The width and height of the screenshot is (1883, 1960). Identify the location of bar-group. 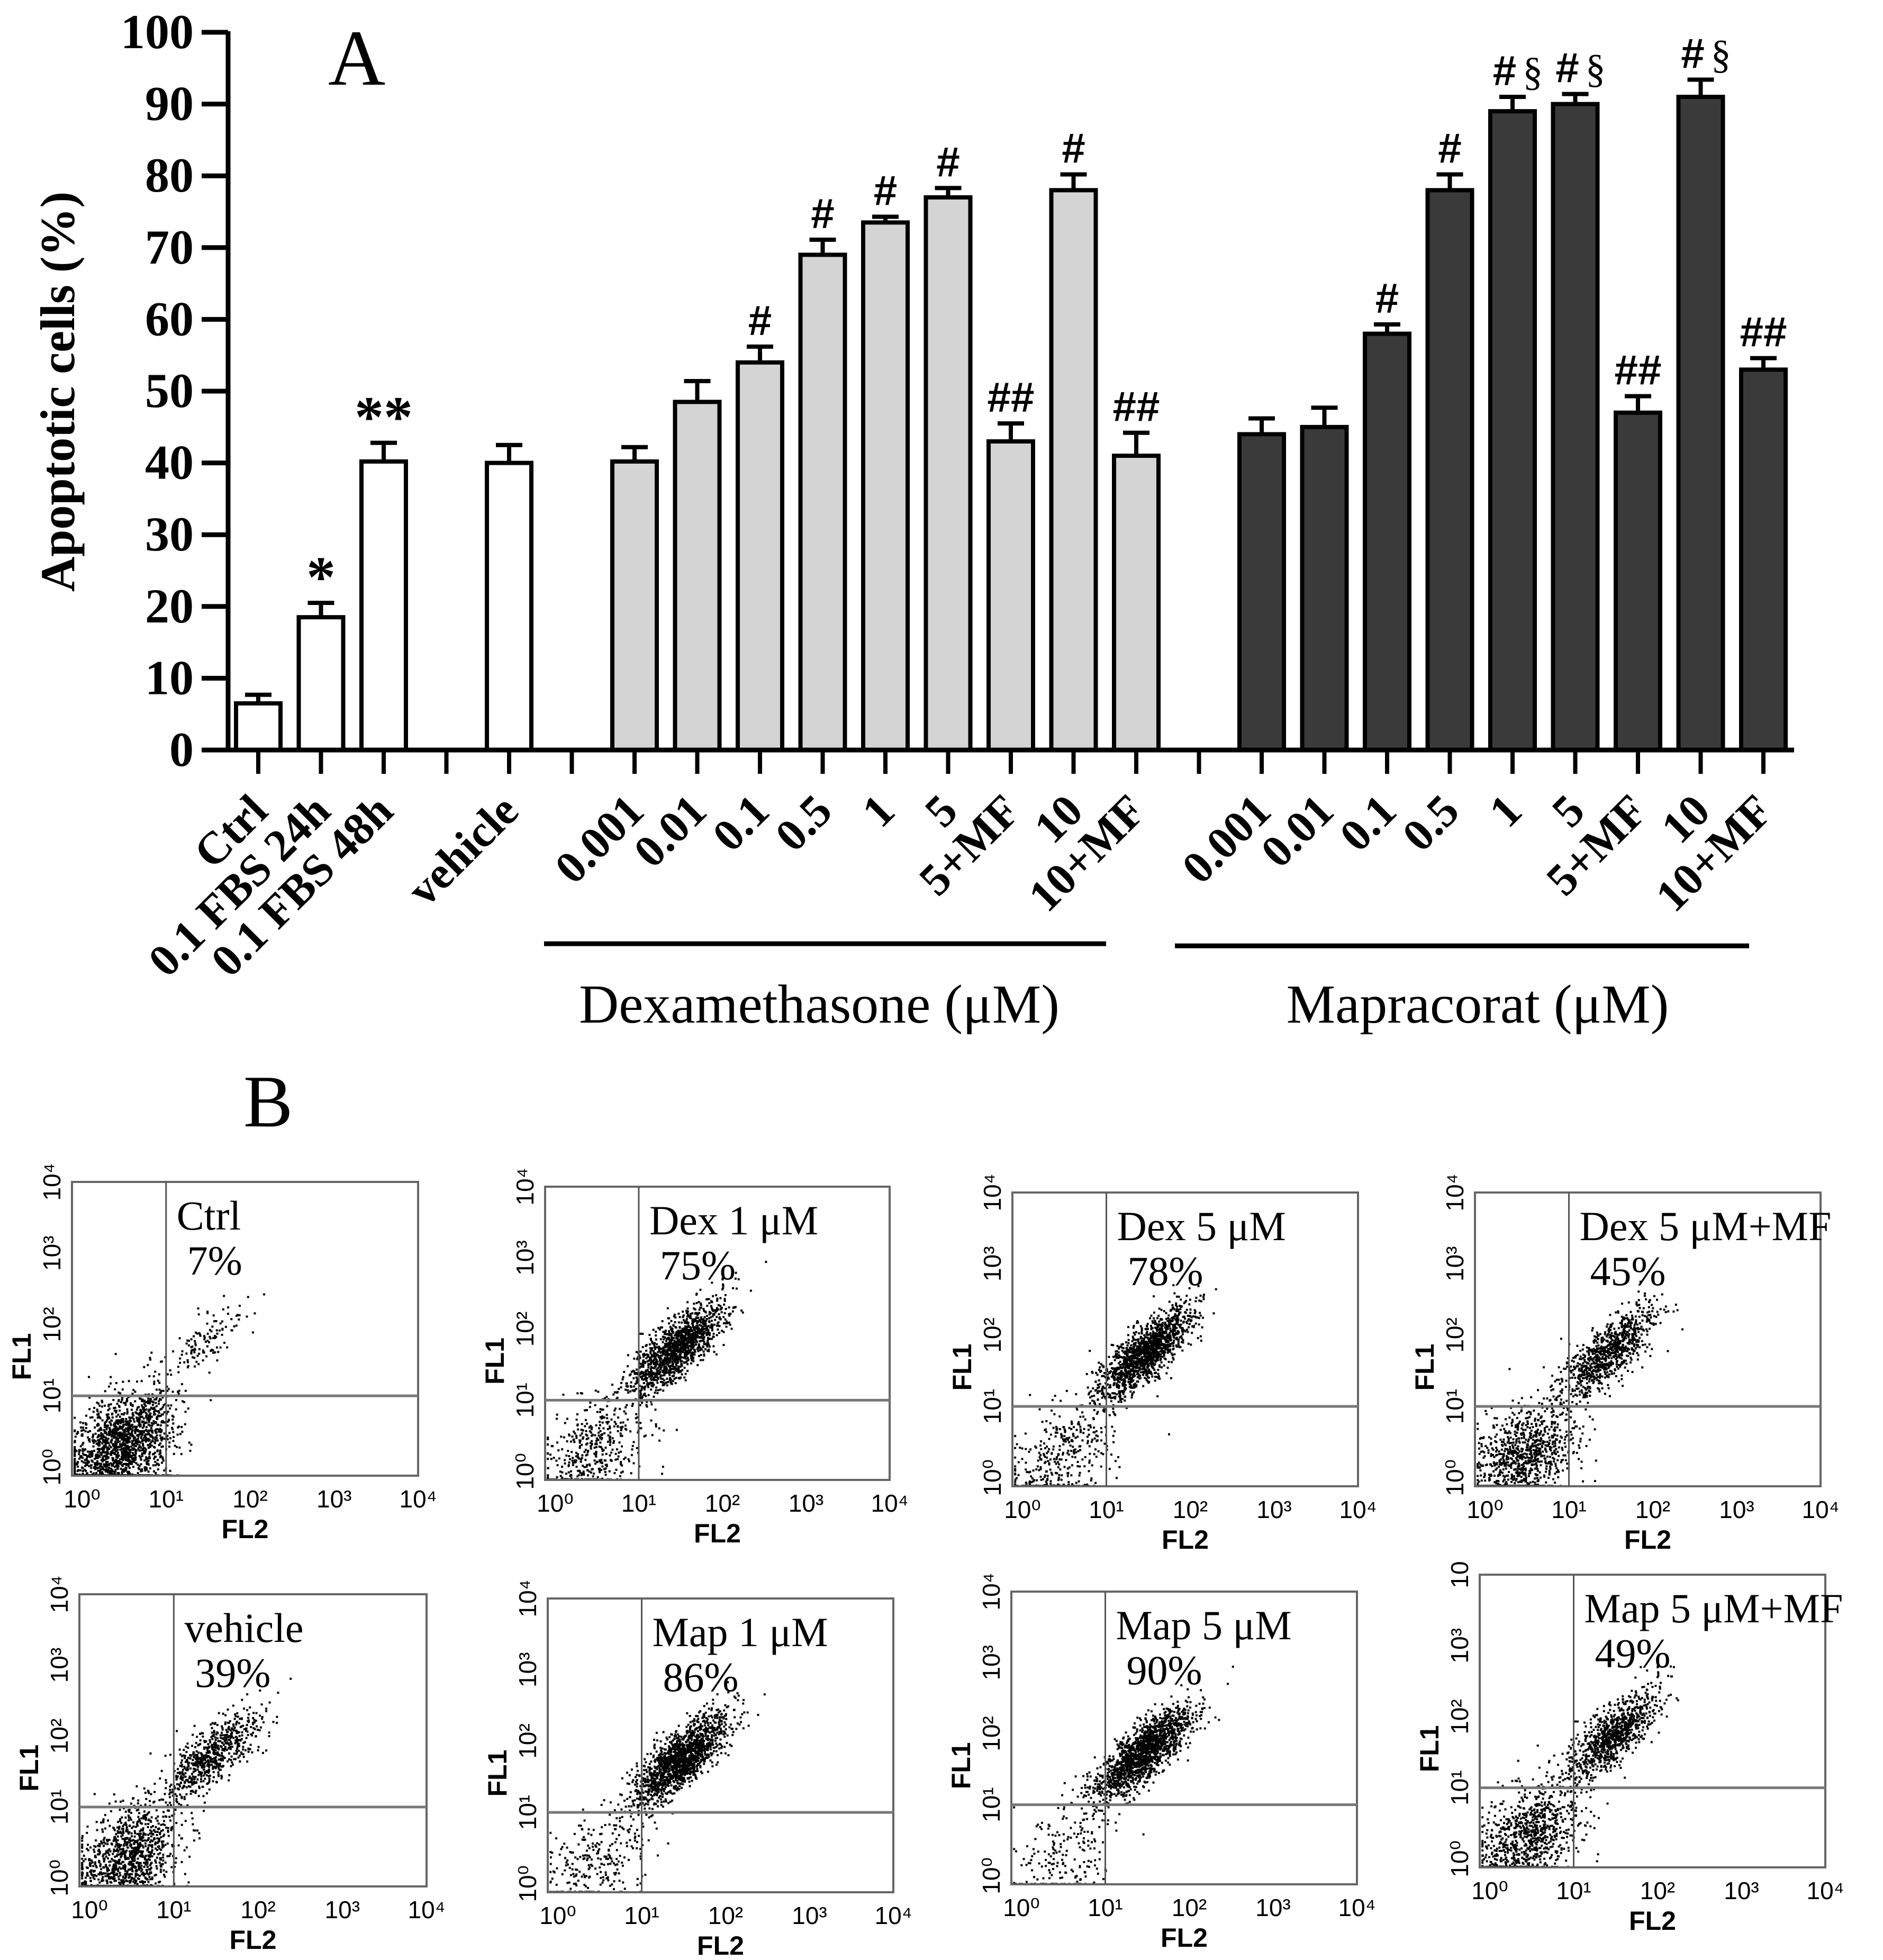
(634, 598).